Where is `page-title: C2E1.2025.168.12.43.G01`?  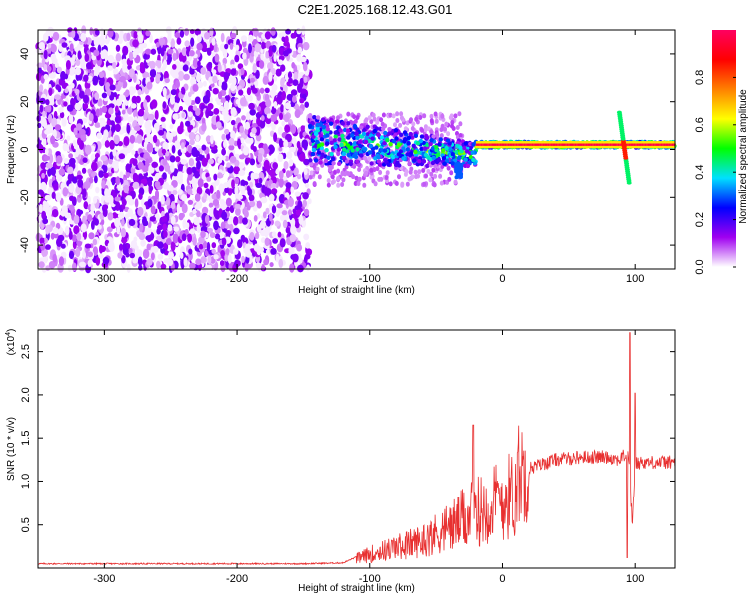 page-title: C2E1.2025.168.12.43.G01 is located at coordinates (375, 9).